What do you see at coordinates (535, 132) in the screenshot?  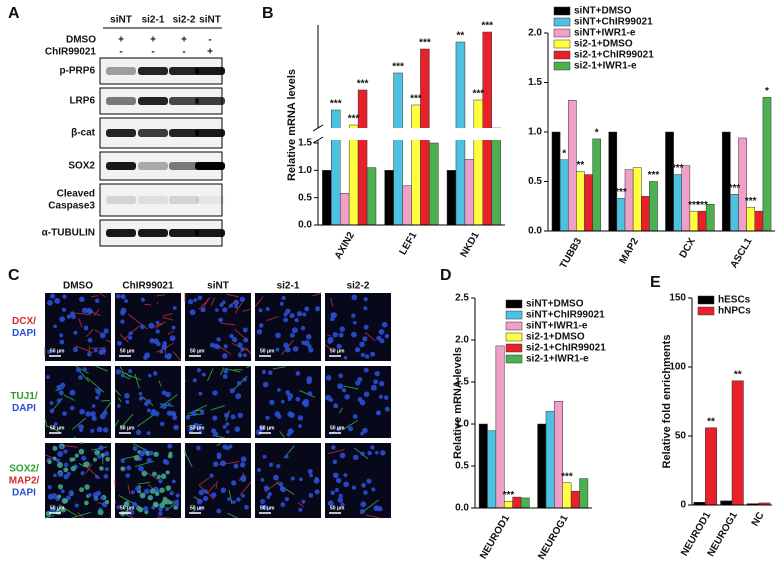 I see `y-tick-label: 1.0` at bounding box center [535, 132].